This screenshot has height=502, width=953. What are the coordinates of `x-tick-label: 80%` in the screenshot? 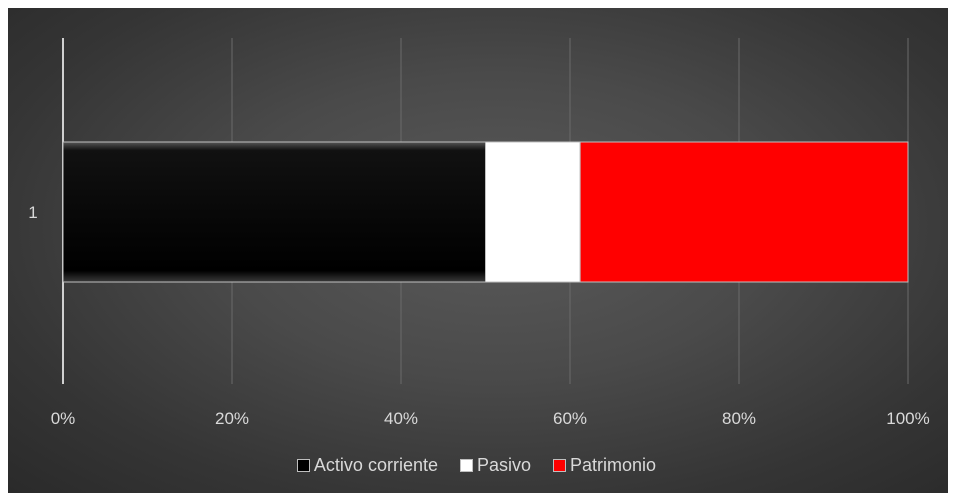 It's located at (739, 418).